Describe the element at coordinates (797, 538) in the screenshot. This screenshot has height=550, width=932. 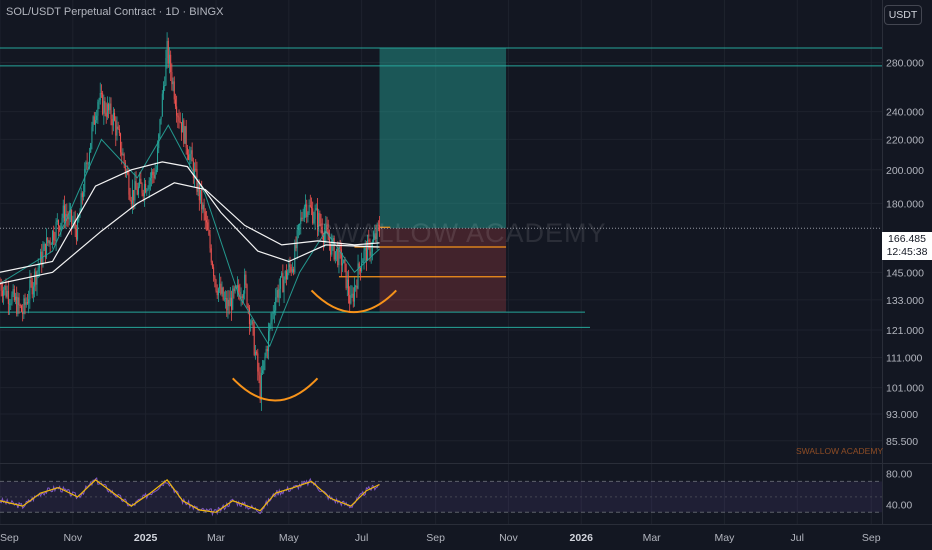
I see `time-tick-label: Jul` at that location.